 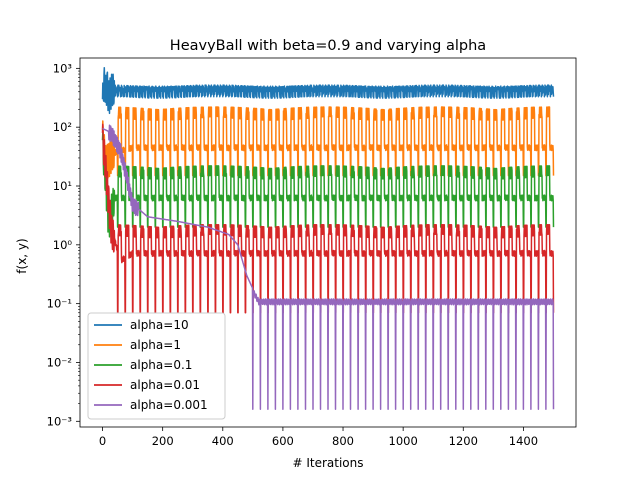 What do you see at coordinates (161, 365) in the screenshot?
I see `legend-label-2: alpha=0.1` at bounding box center [161, 365].